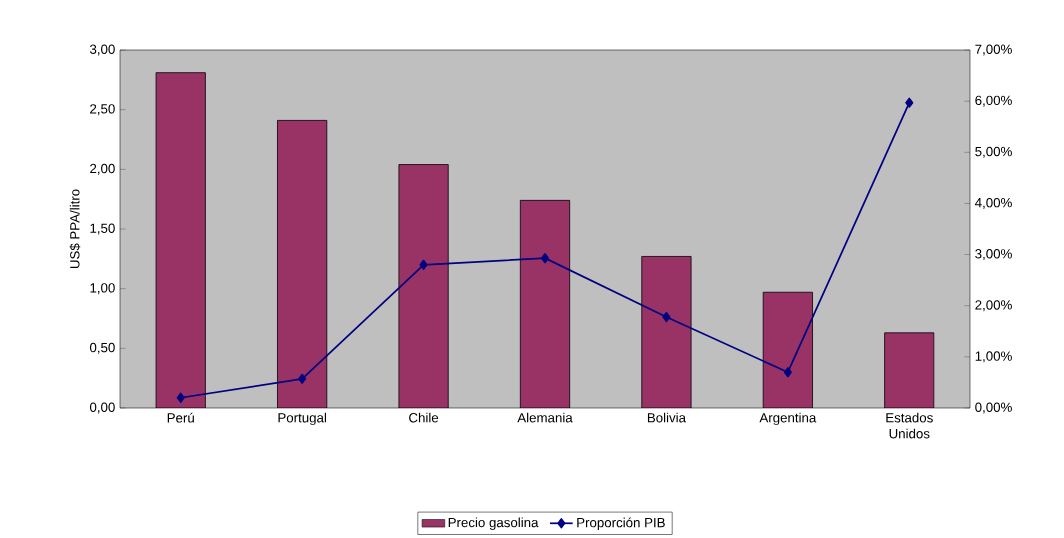  I want to click on y2-tick-label: 6,00%, so click(993, 101).